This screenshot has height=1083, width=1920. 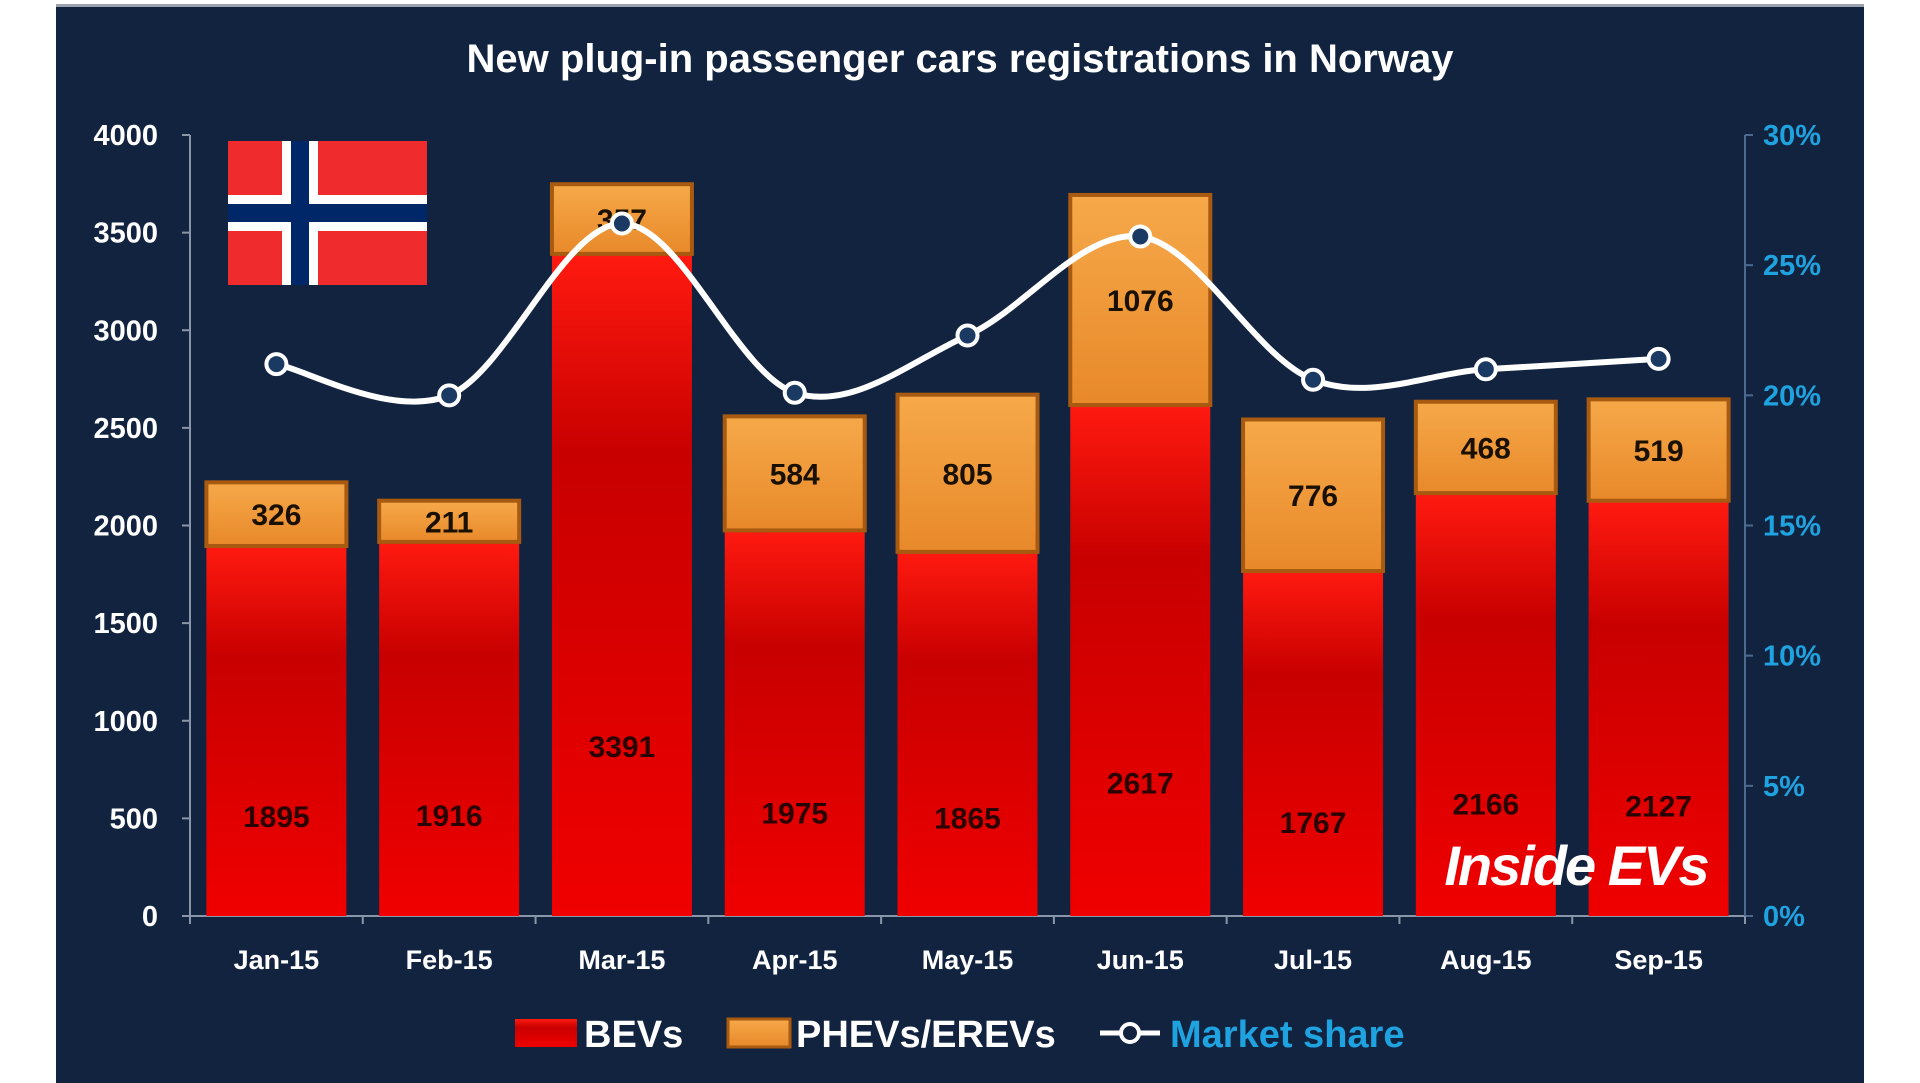 I want to click on phev-value-label: 468, so click(x=1486, y=448).